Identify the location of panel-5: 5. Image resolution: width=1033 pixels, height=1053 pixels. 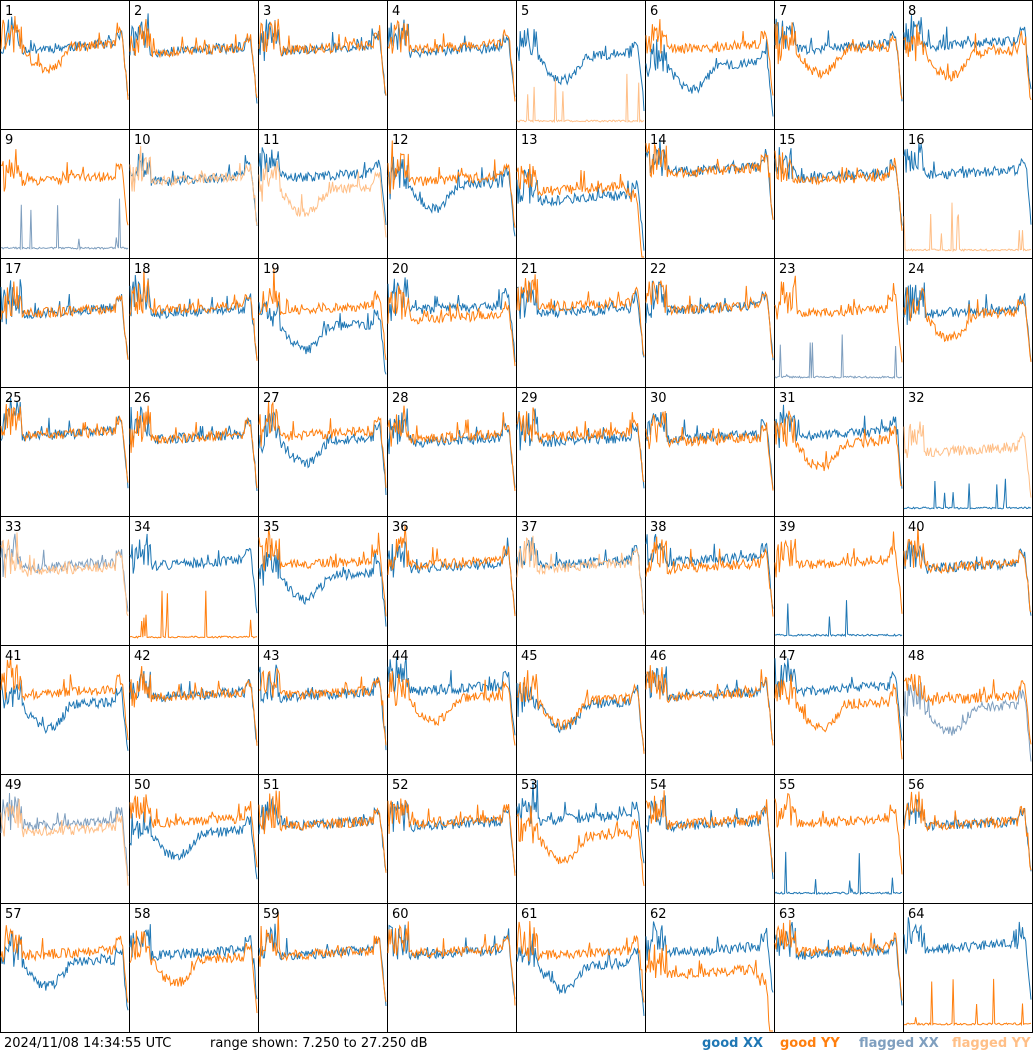
(581, 65).